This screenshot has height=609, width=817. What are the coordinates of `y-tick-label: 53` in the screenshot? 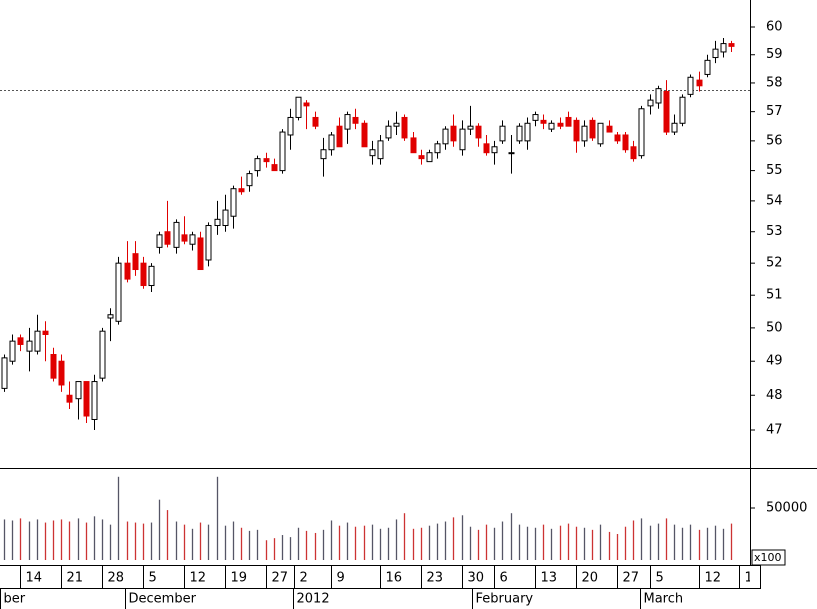 It's located at (774, 231).